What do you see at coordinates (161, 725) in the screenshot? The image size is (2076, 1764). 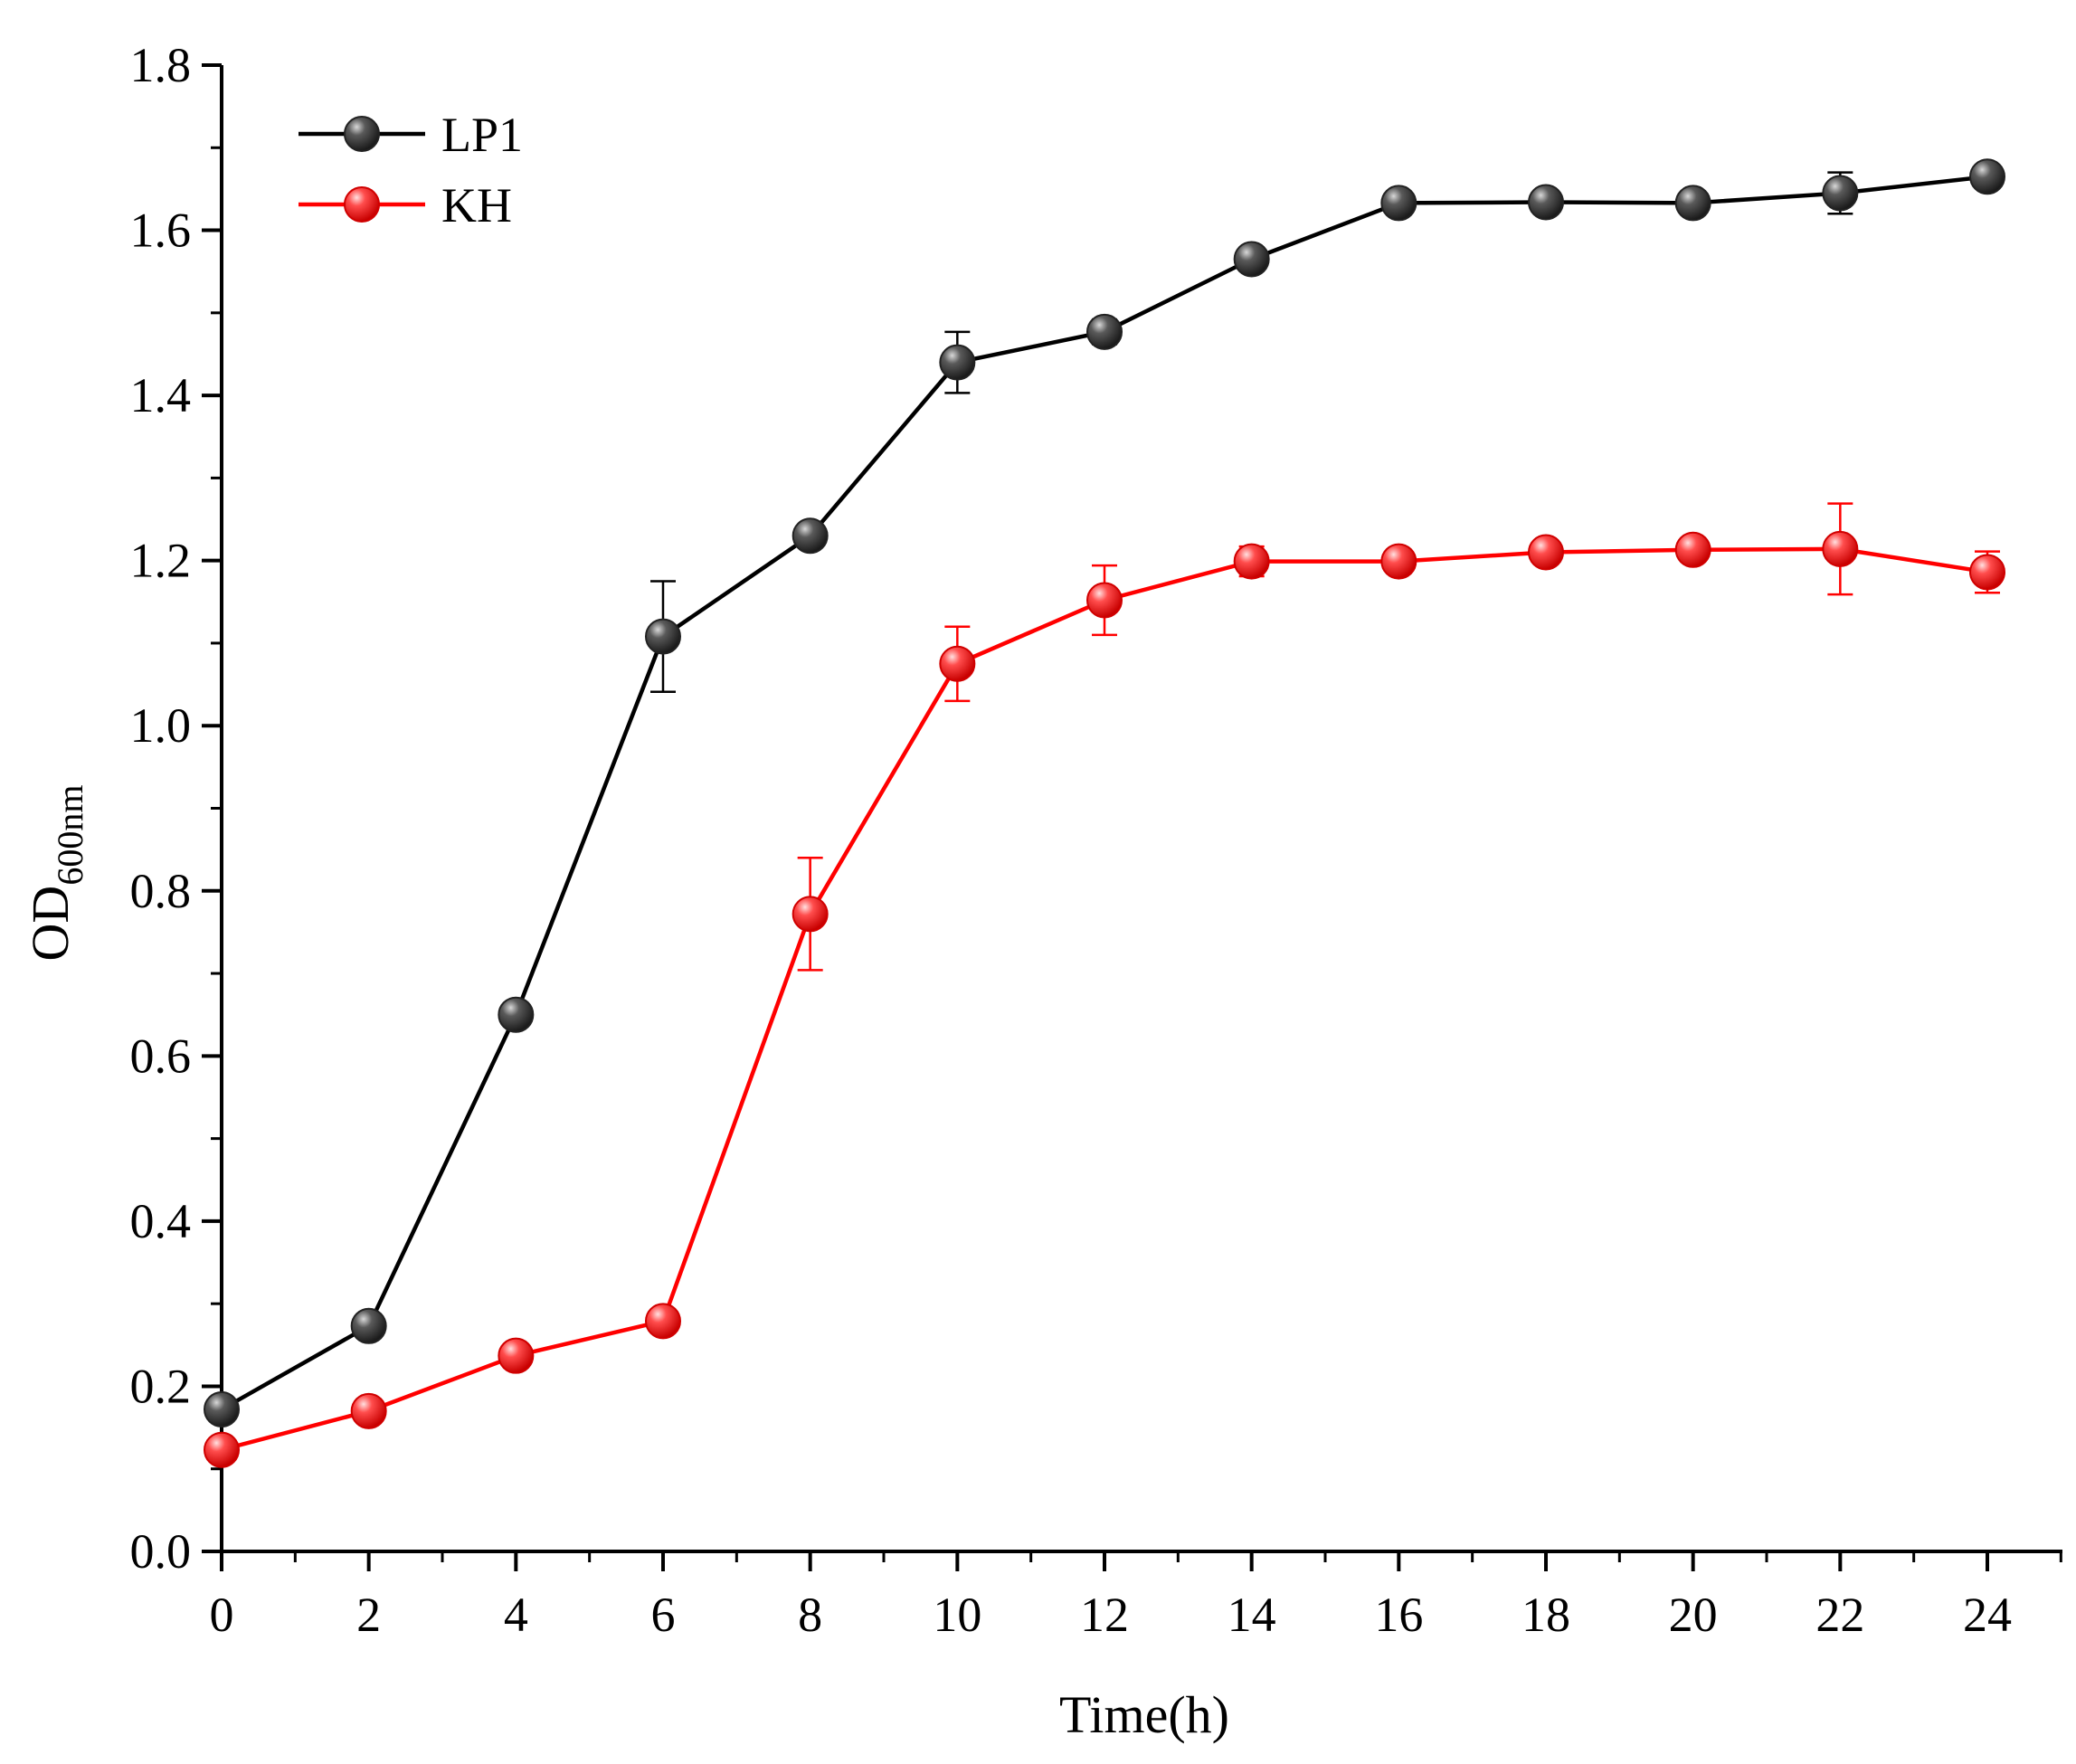 I see `y-tick-label: 1.0` at bounding box center [161, 725].